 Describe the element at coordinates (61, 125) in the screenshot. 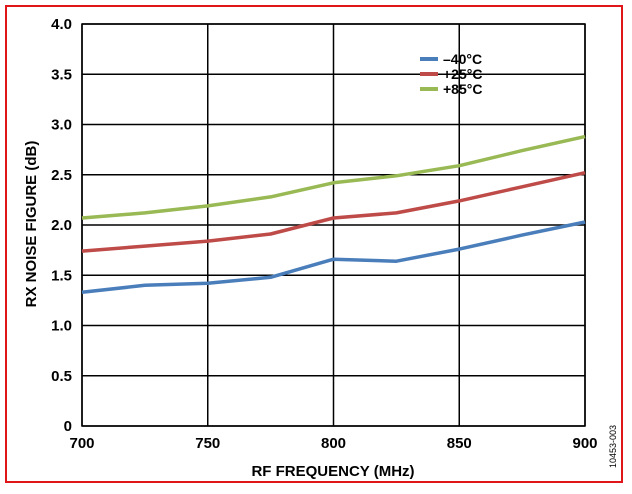

I see `y-tick-label: 3.0` at that location.